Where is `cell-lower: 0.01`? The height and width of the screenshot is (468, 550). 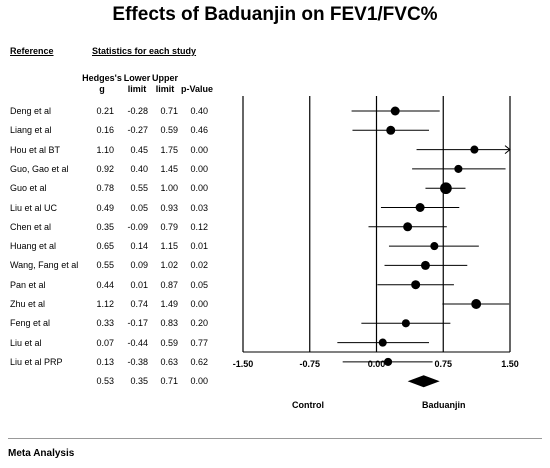 cell-lower: 0.01 is located at coordinates (139, 284).